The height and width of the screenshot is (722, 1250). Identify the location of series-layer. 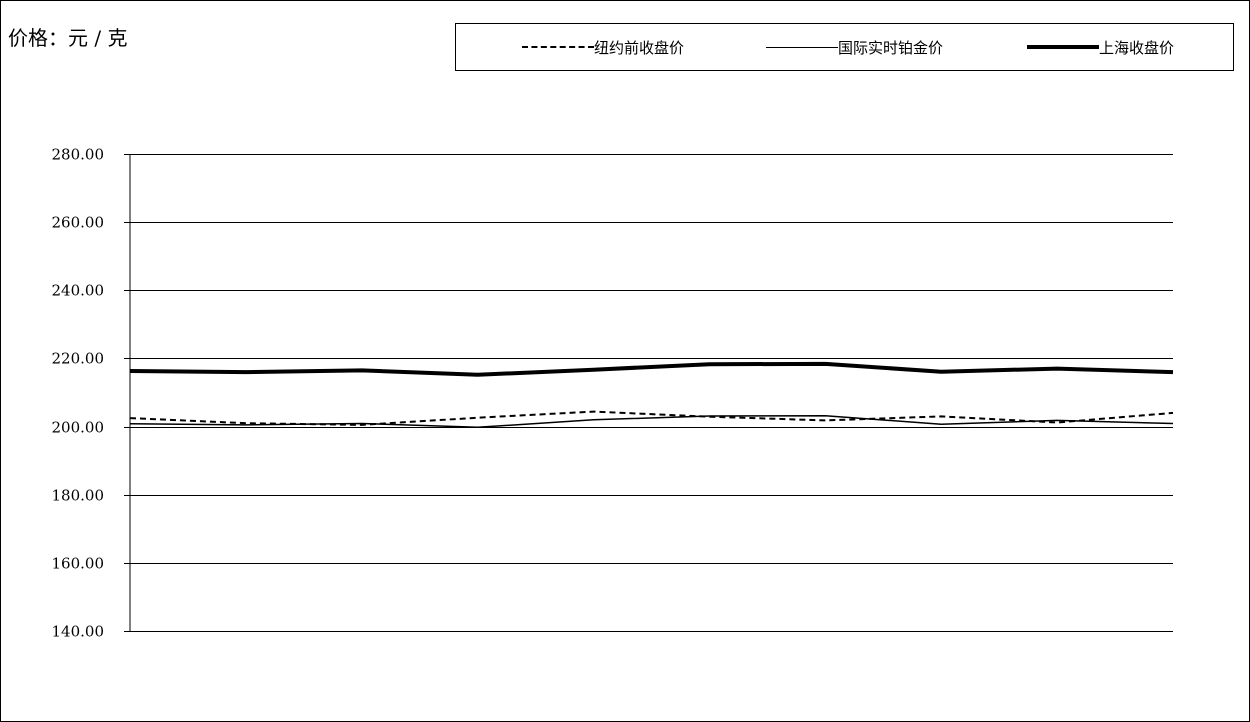
(651, 395).